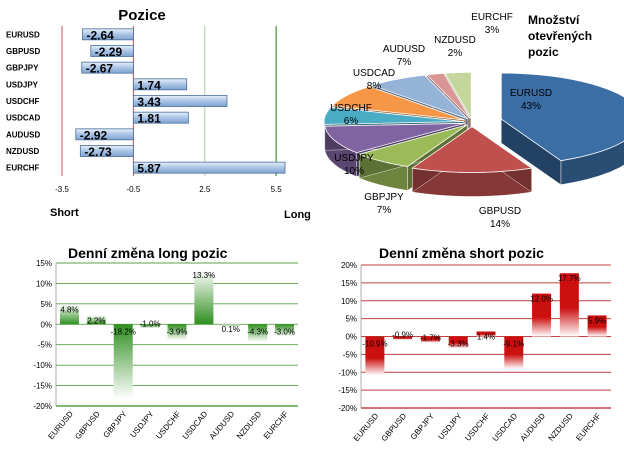  Describe the element at coordinates (560, 36) in the screenshot. I see `pie-title-line-2: otevřených` at that location.